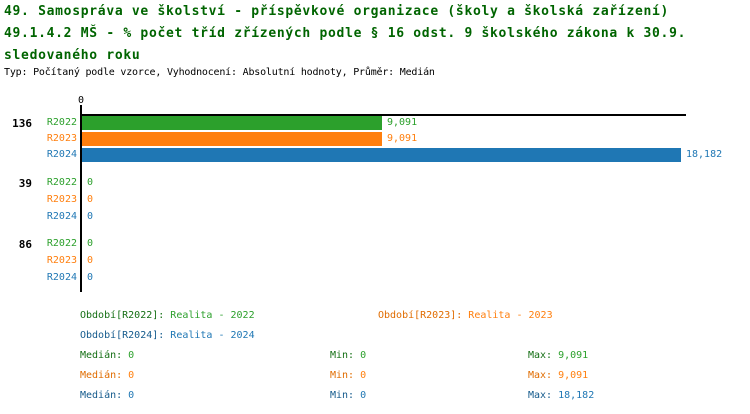  What do you see at coordinates (122, 335) in the screenshot?
I see `legend-period-label: Období[R2024]:` at bounding box center [122, 335].